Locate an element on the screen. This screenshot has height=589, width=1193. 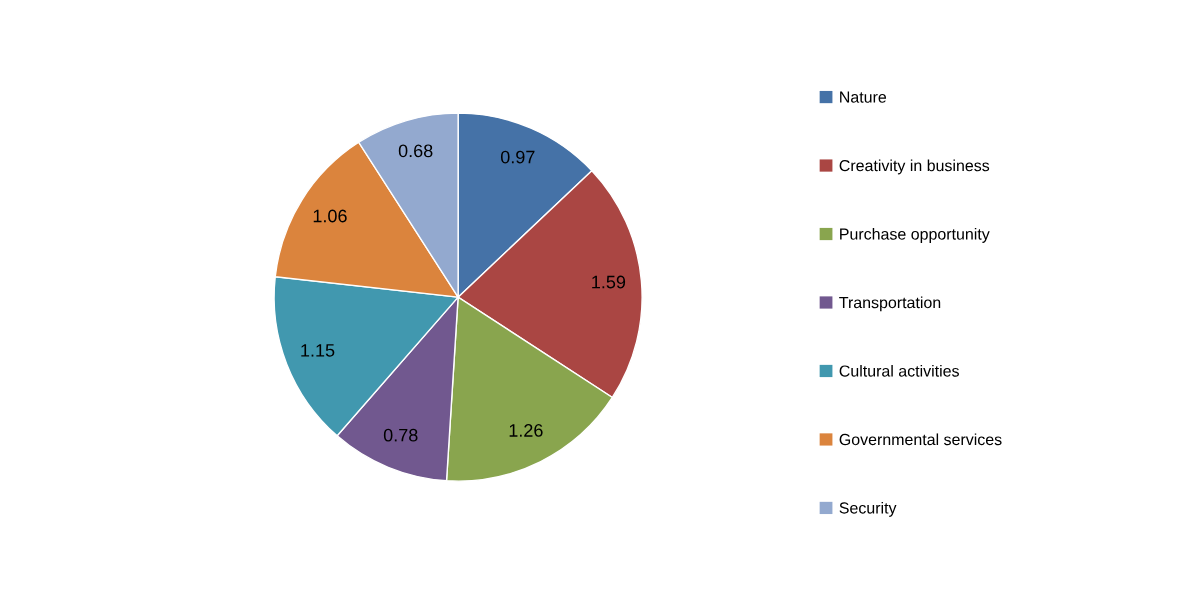
data-label: 1.59 is located at coordinates (609, 282).